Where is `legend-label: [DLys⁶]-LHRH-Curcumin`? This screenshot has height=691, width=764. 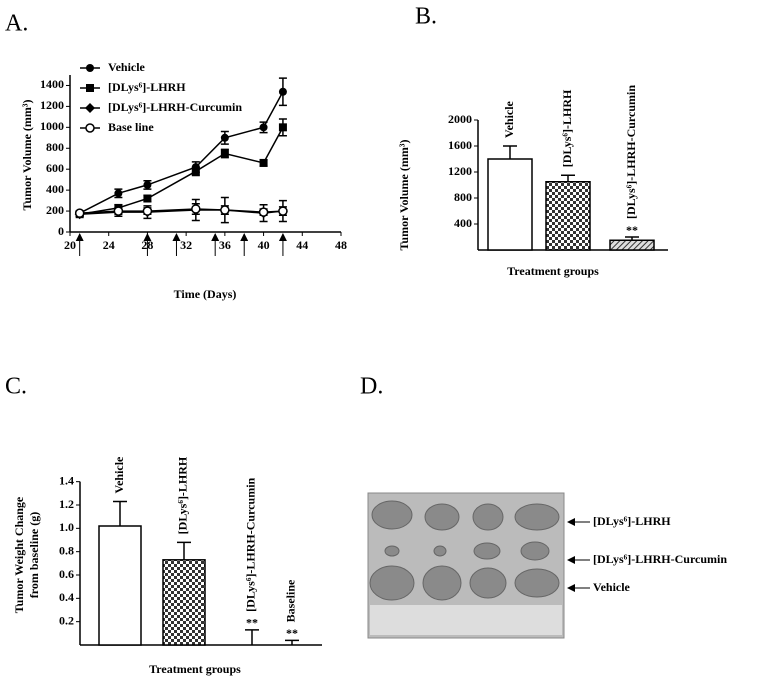
legend-label: [DLys⁶]-LHRH-Curcumin is located at coordinates (175, 107).